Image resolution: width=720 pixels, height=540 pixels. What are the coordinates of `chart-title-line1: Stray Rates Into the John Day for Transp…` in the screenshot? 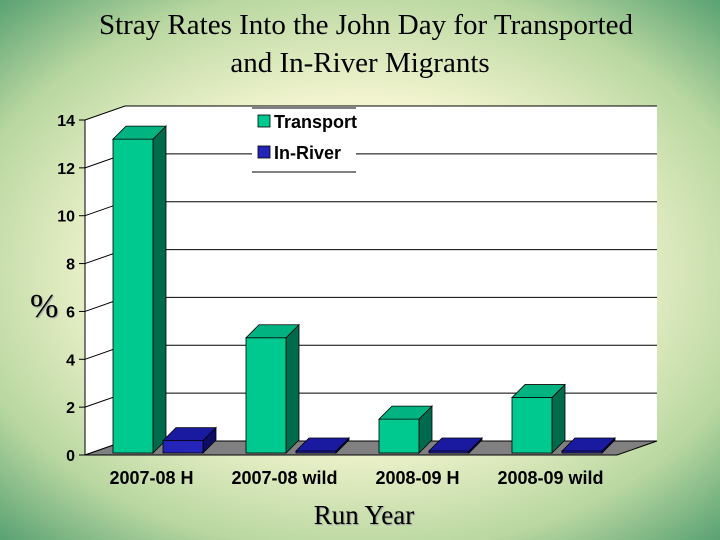 It's located at (366, 25).